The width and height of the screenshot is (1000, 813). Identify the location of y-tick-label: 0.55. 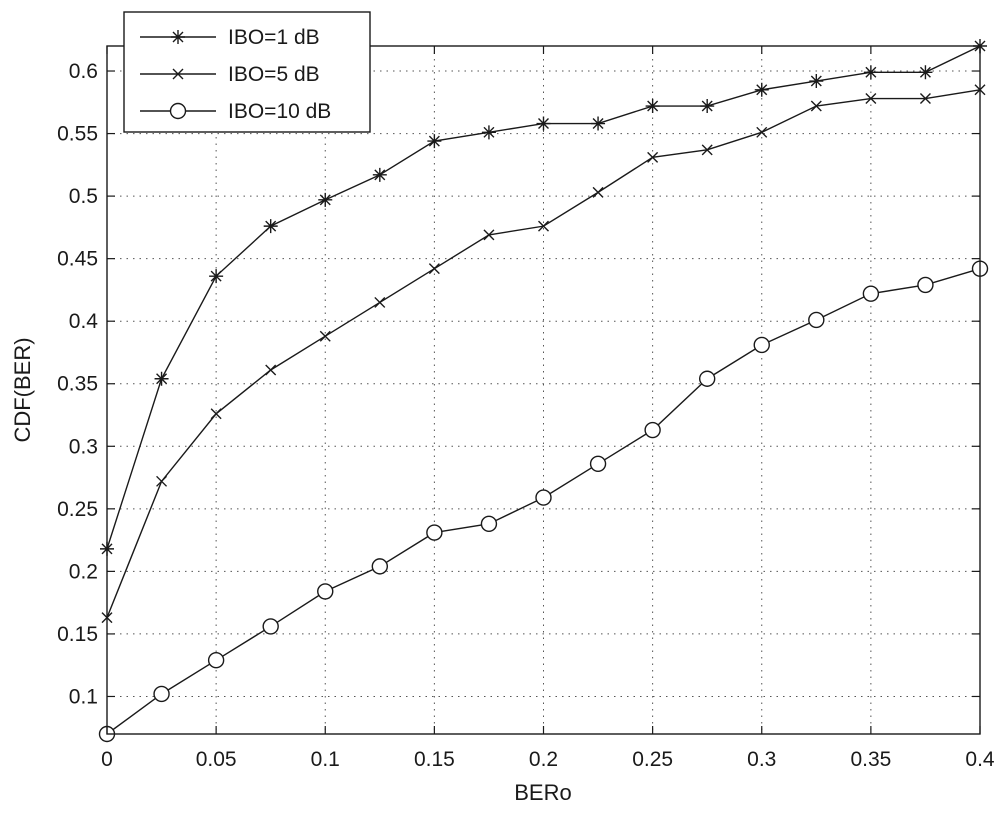
(77, 134).